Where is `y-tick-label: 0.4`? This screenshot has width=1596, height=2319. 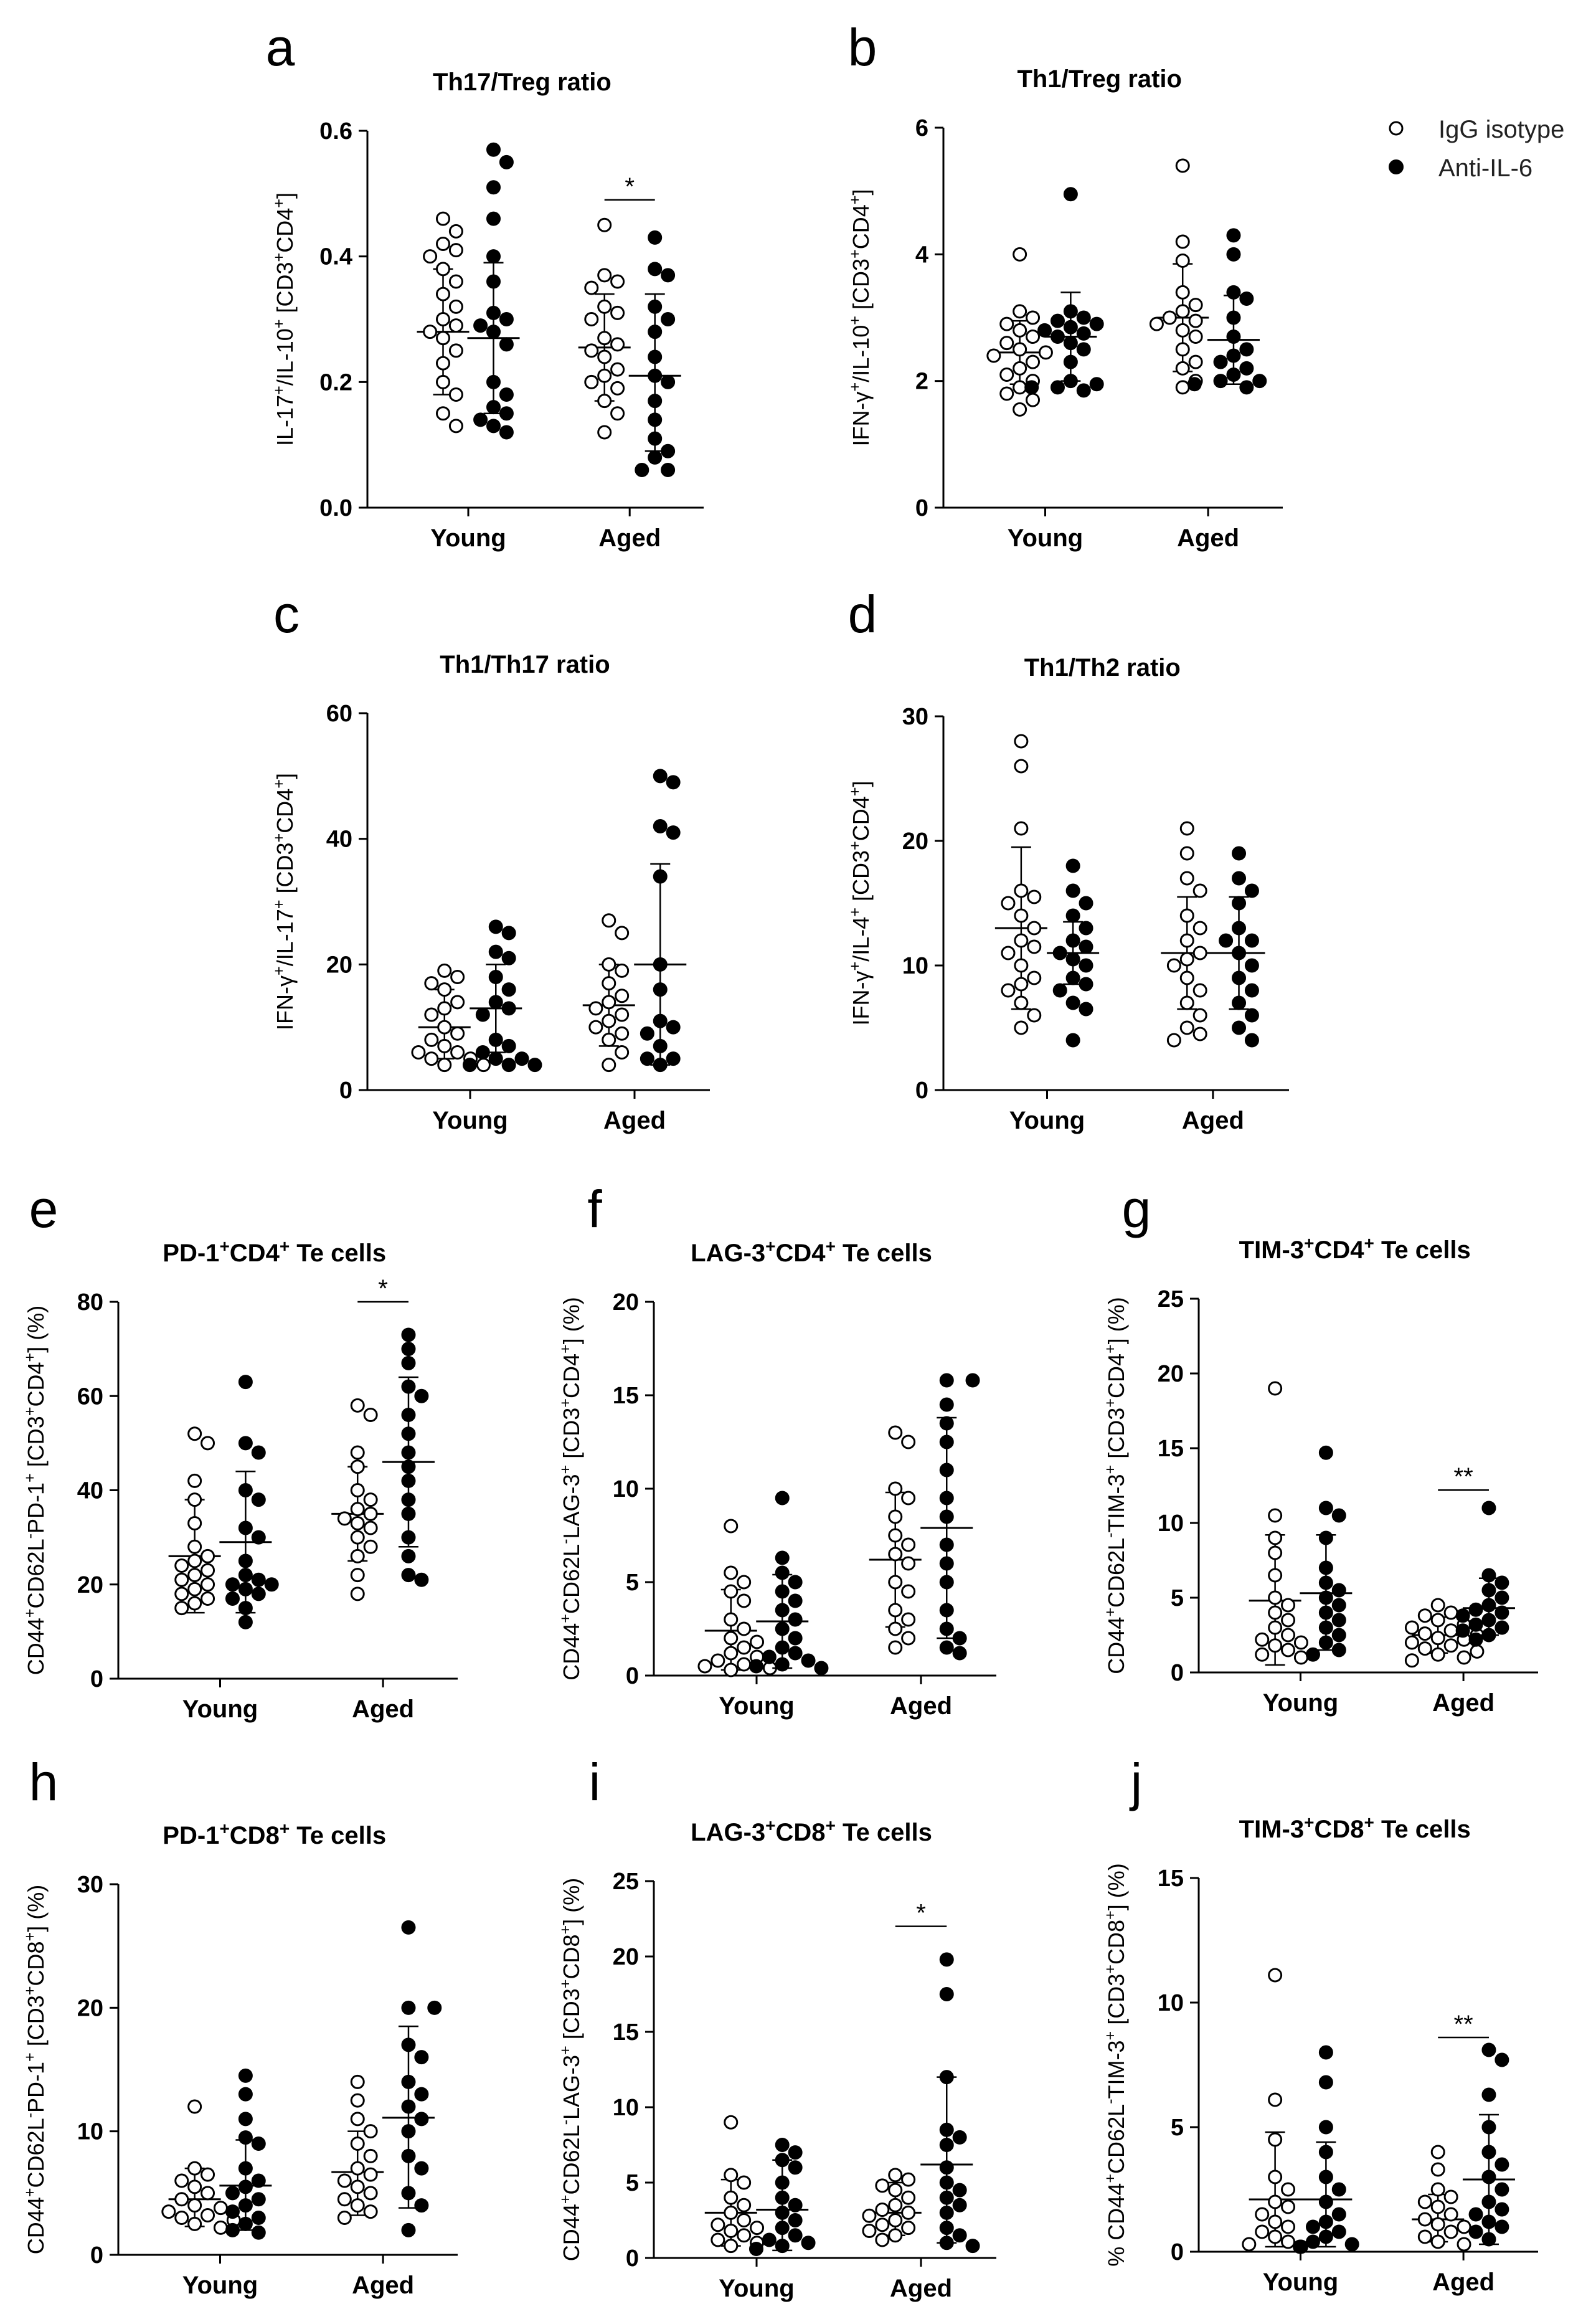
y-tick-label: 0.4 is located at coordinates (336, 257).